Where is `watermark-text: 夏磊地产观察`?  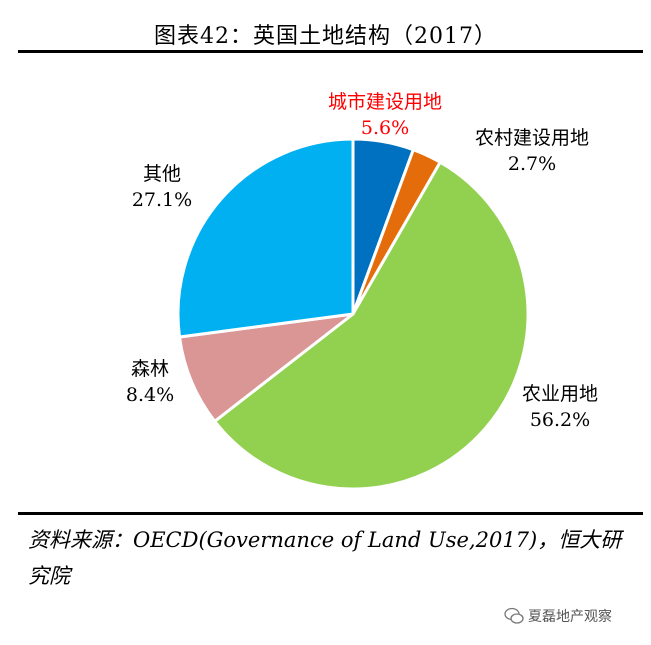
watermark-text: 夏磊地产观察 is located at coordinates (570, 617).